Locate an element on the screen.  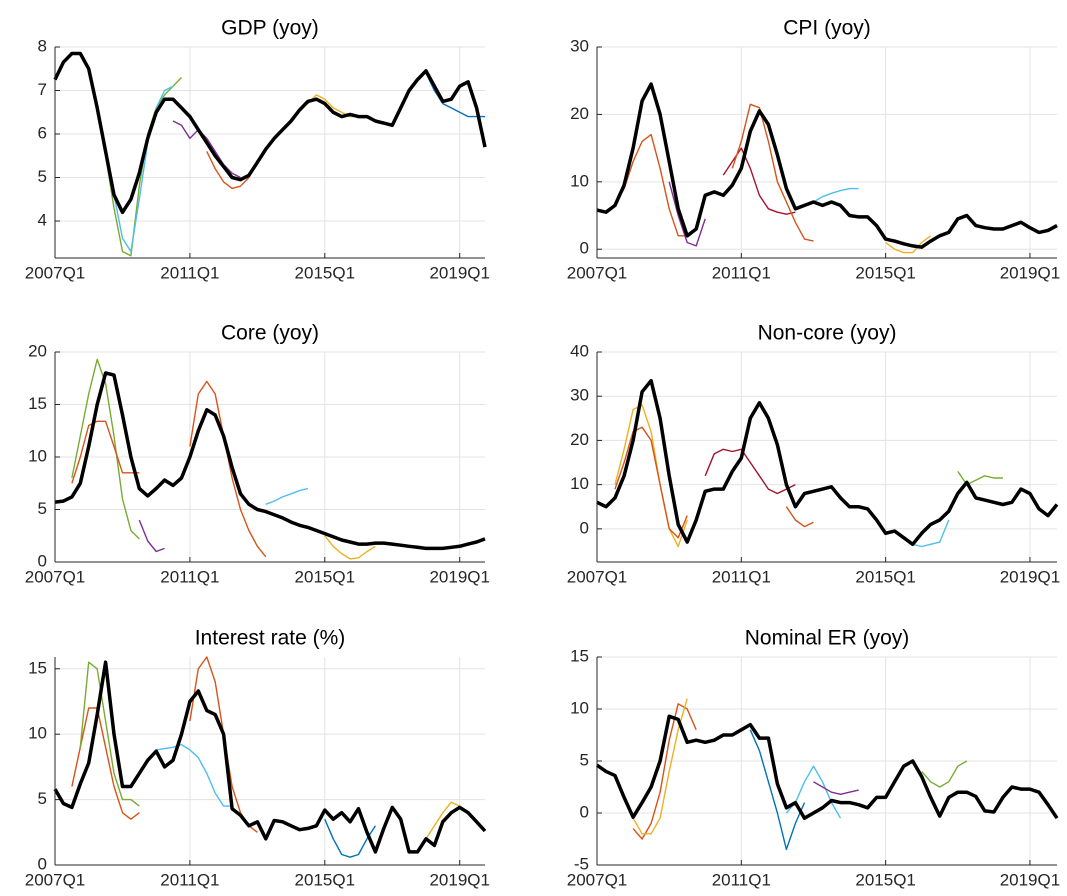
y-tick-label: 4 is located at coordinates (42, 220).